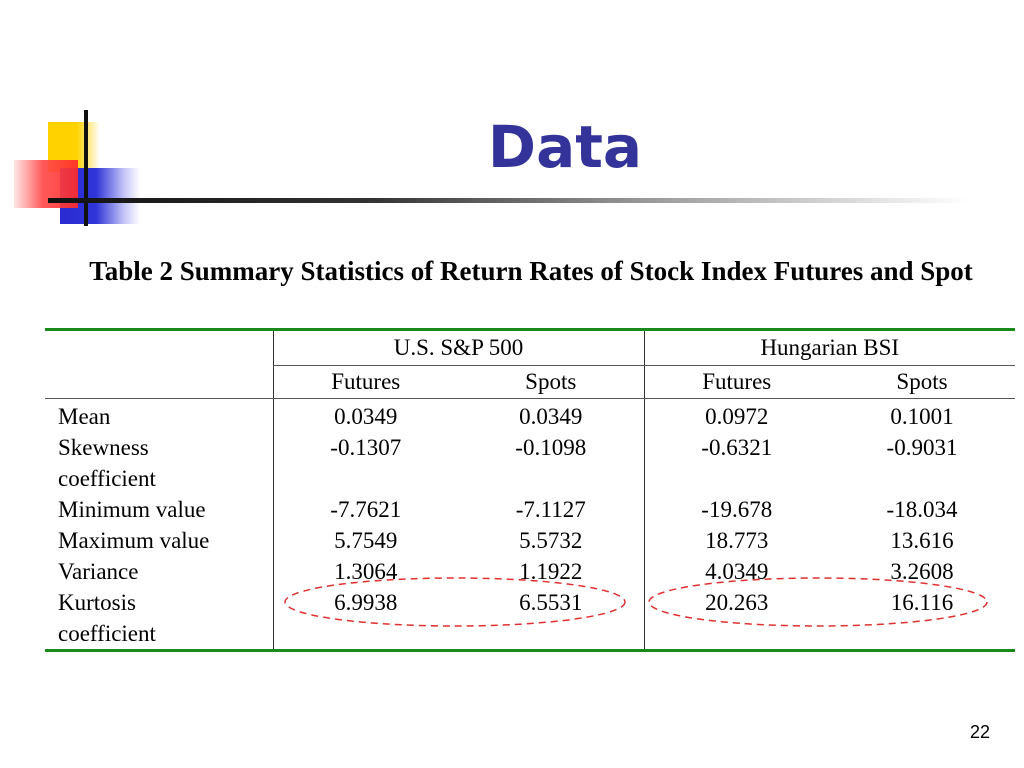 The width and height of the screenshot is (1024, 768). What do you see at coordinates (736, 602) in the screenshot?
I see `table-cell: 20.263` at bounding box center [736, 602].